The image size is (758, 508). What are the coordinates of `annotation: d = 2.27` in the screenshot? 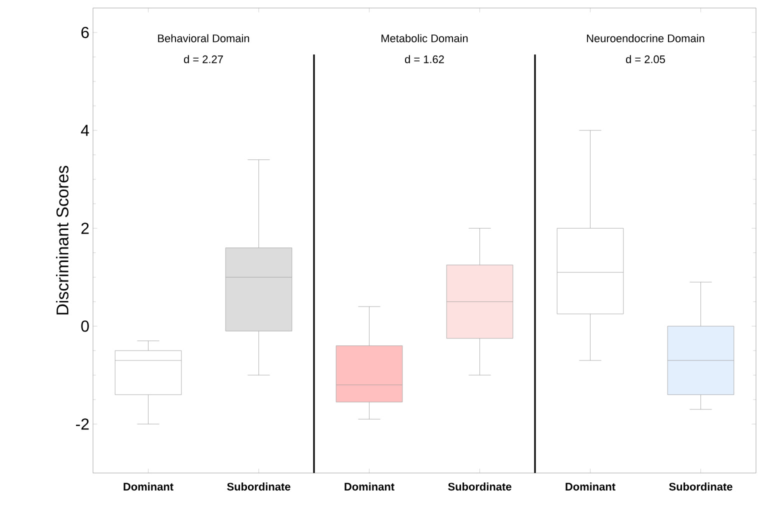 It's located at (203, 59).